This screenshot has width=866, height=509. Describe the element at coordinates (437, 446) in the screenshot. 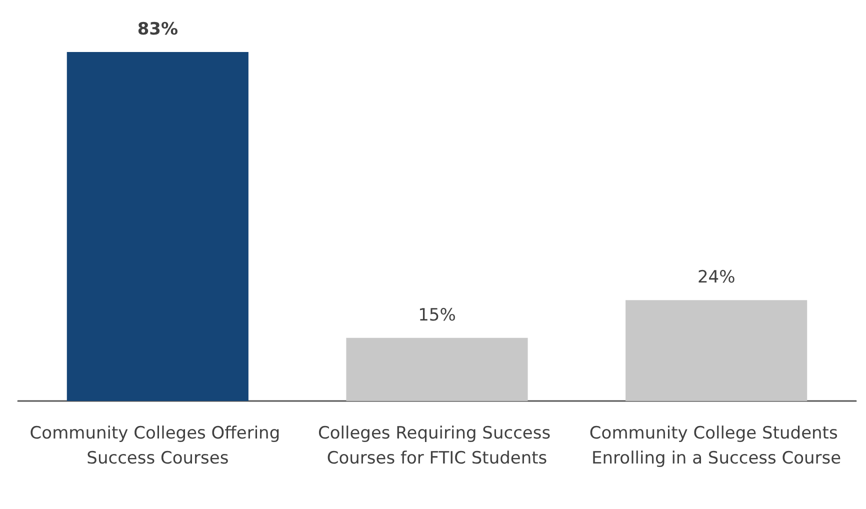

I see `x-tick-label: Colleges Requiring Success Courses for FTIC Students` at that location.